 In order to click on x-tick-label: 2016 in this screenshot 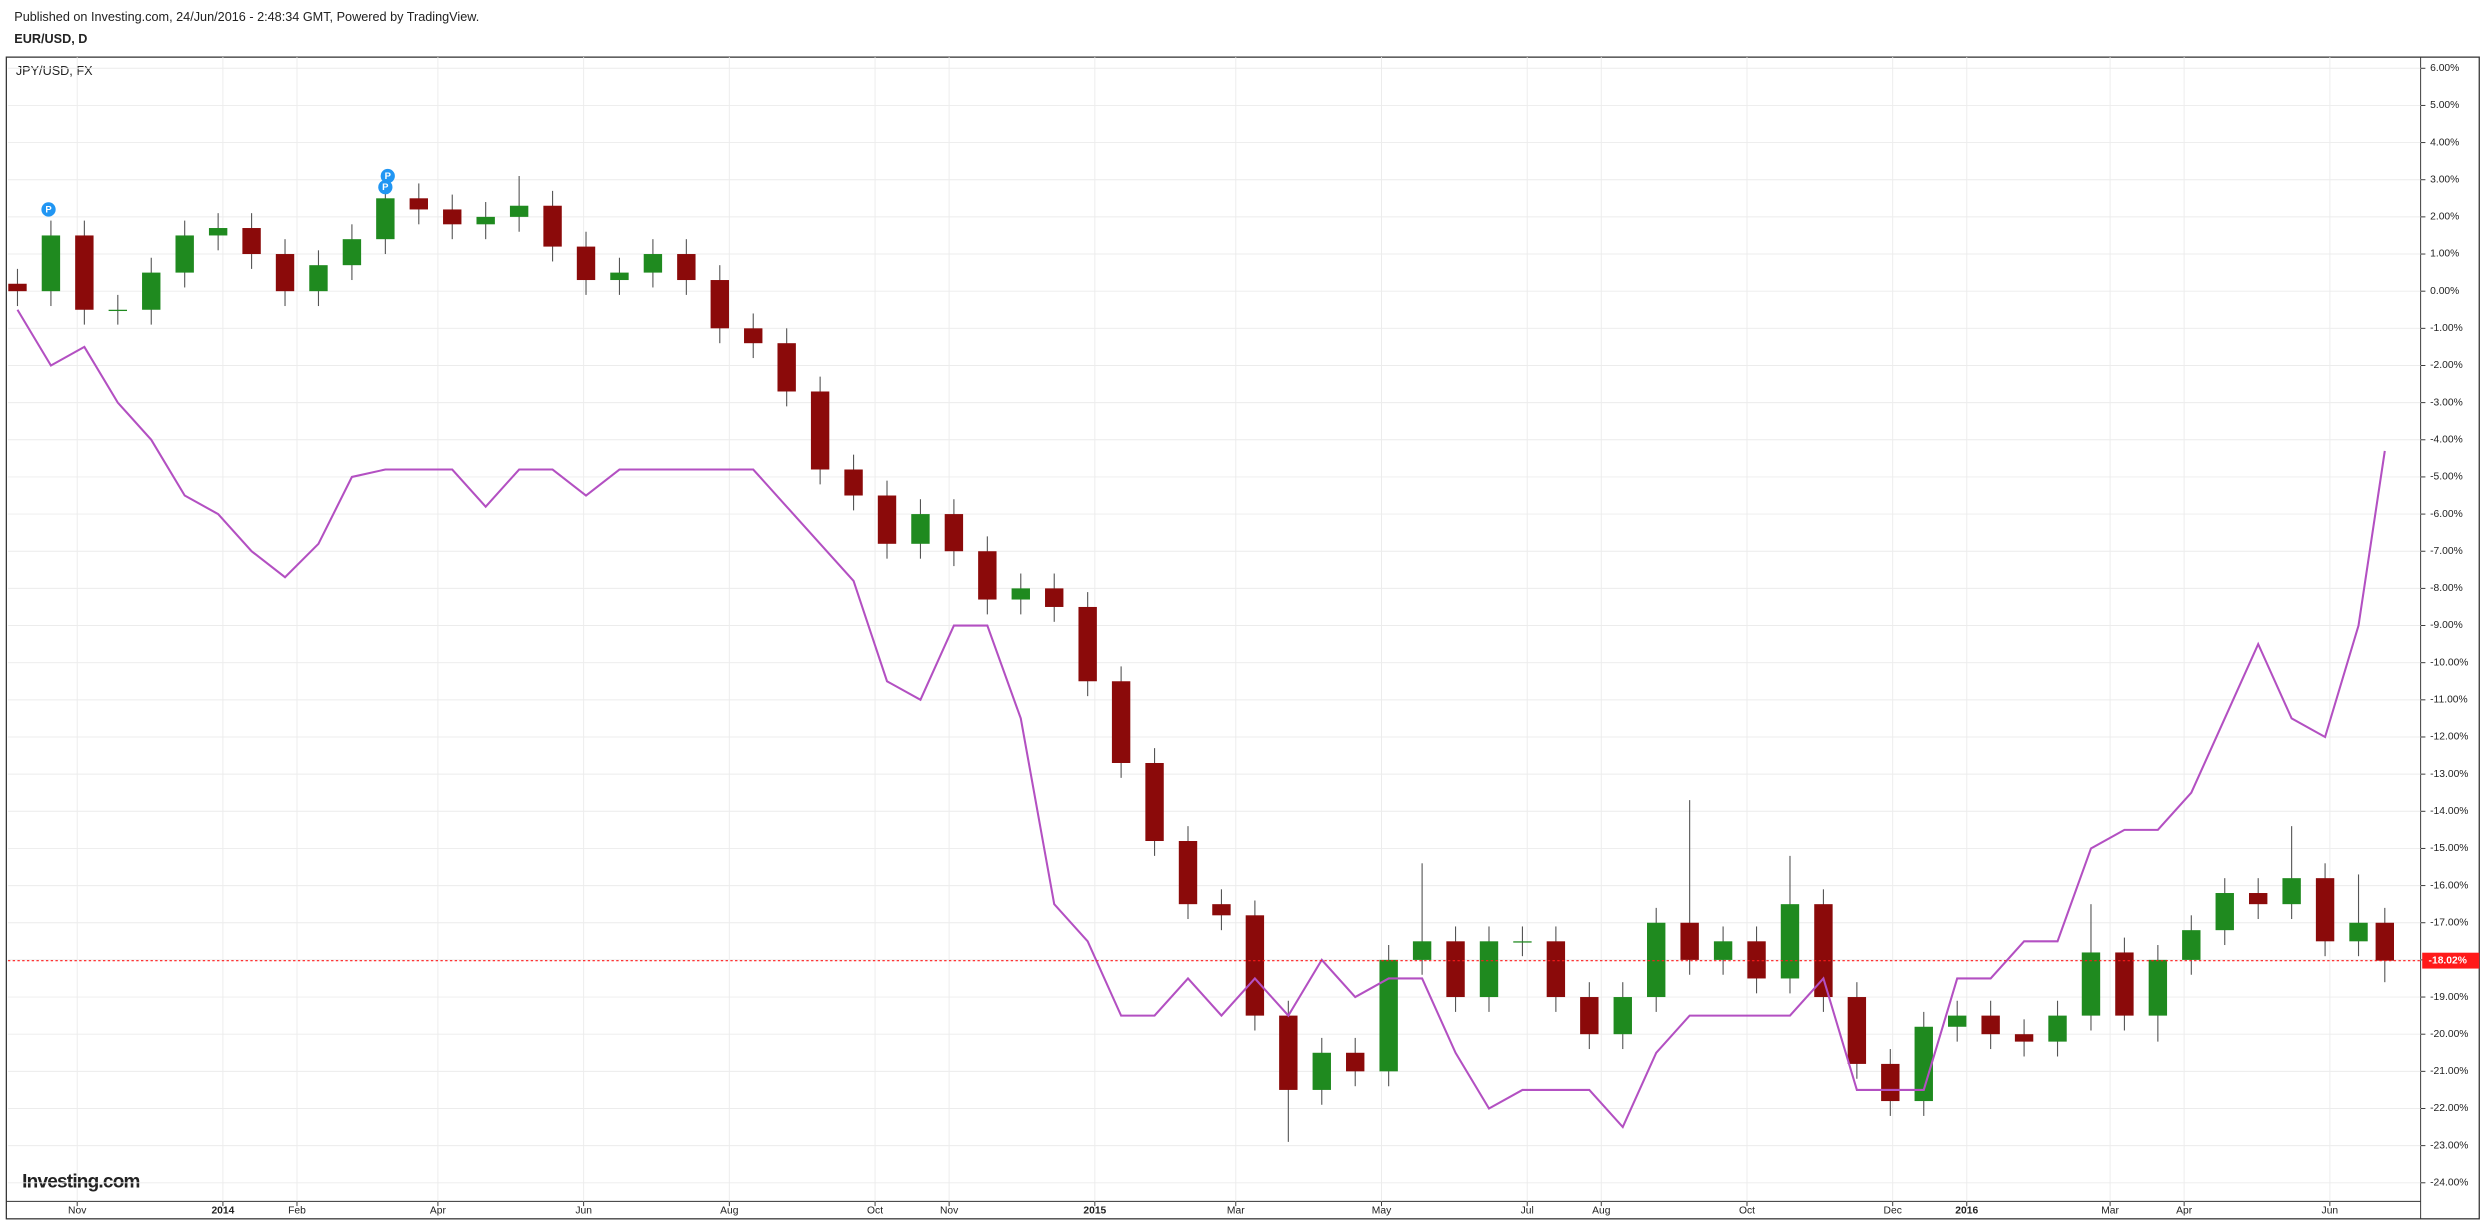, I will do `click(1966, 1211)`.